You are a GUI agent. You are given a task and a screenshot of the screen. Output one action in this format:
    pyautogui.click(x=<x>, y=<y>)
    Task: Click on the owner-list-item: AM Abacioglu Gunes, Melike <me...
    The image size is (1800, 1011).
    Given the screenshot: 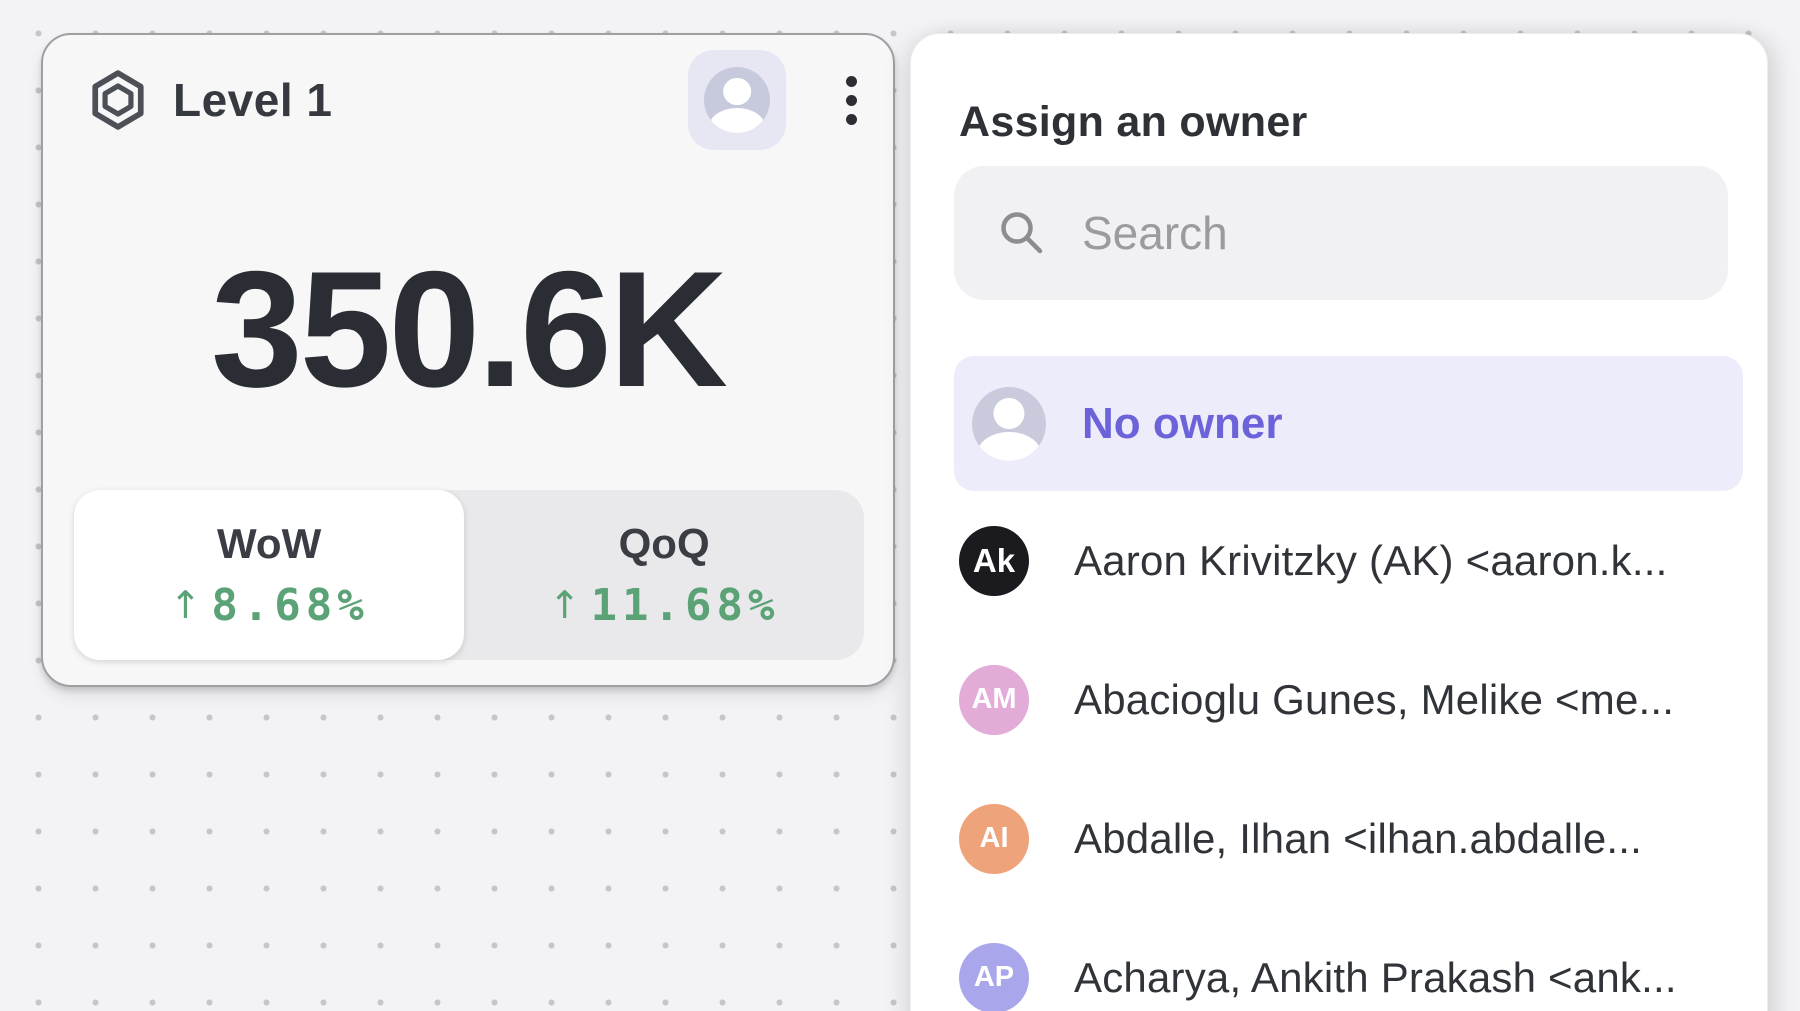 What is the action you would take?
    pyautogui.click(x=1339, y=699)
    